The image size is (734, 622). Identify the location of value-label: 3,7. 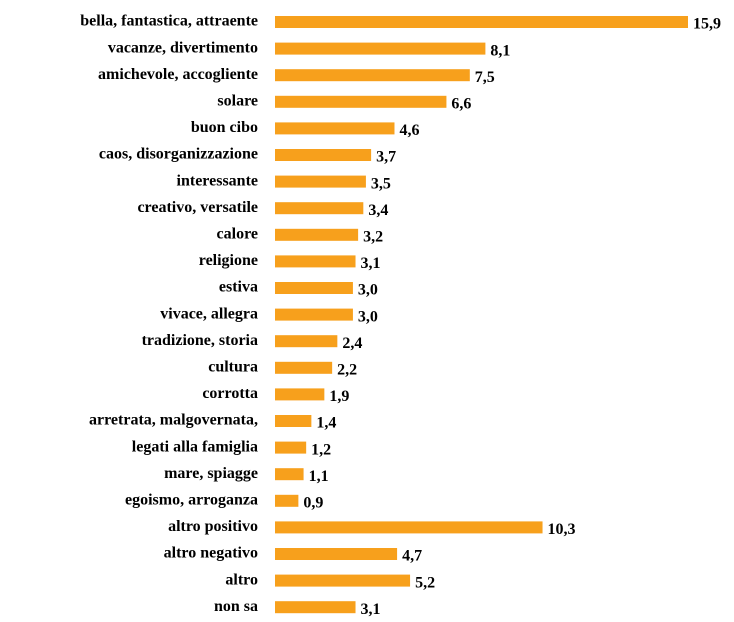
(386, 157).